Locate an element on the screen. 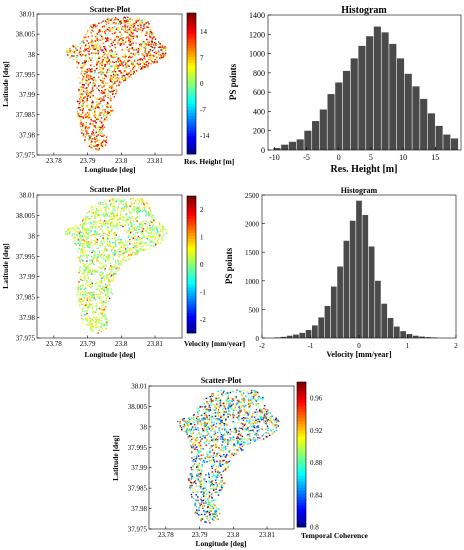  y-tick-label: 37.99 is located at coordinates (139, 468).